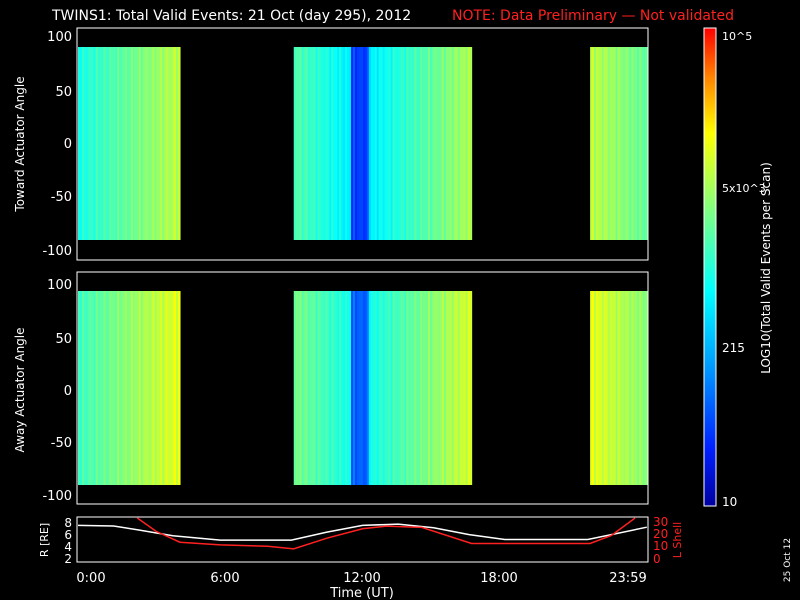 The image size is (800, 600). What do you see at coordinates (733, 348) in the screenshot?
I see `colorbar-label-215: 215` at bounding box center [733, 348].